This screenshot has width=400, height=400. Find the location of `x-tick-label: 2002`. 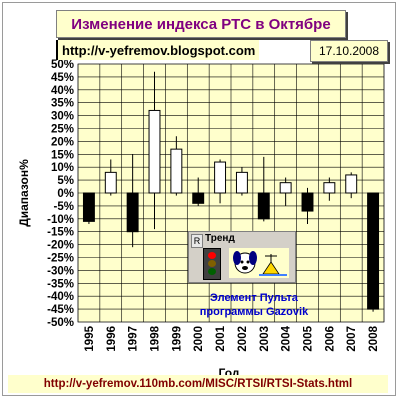

x-tick-label: 2002 is located at coordinates (243, 339).